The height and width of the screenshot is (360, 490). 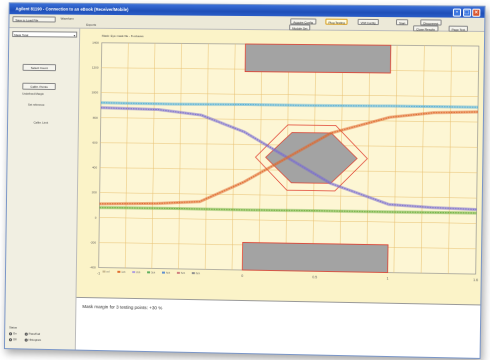 What do you see at coordinates (107, 272) in the screenshot?
I see `legend-label: ref` at bounding box center [107, 272].